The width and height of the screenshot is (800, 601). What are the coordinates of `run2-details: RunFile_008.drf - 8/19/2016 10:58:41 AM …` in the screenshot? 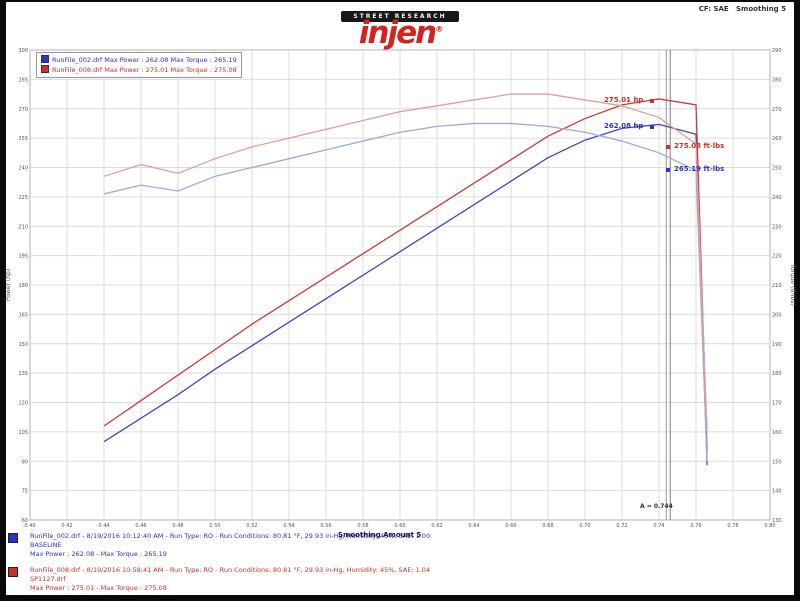 It's located at (230, 570).